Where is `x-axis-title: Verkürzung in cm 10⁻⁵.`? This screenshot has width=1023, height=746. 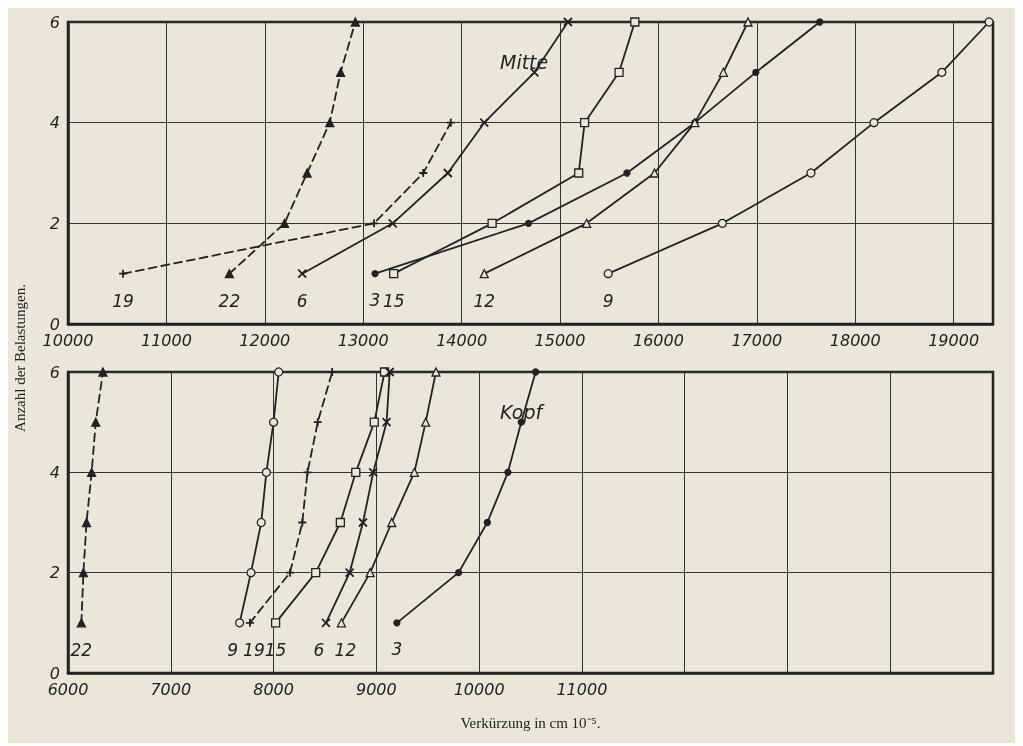 x-axis-title: Verkürzung in cm 10⁻⁵. is located at coordinates (530, 722).